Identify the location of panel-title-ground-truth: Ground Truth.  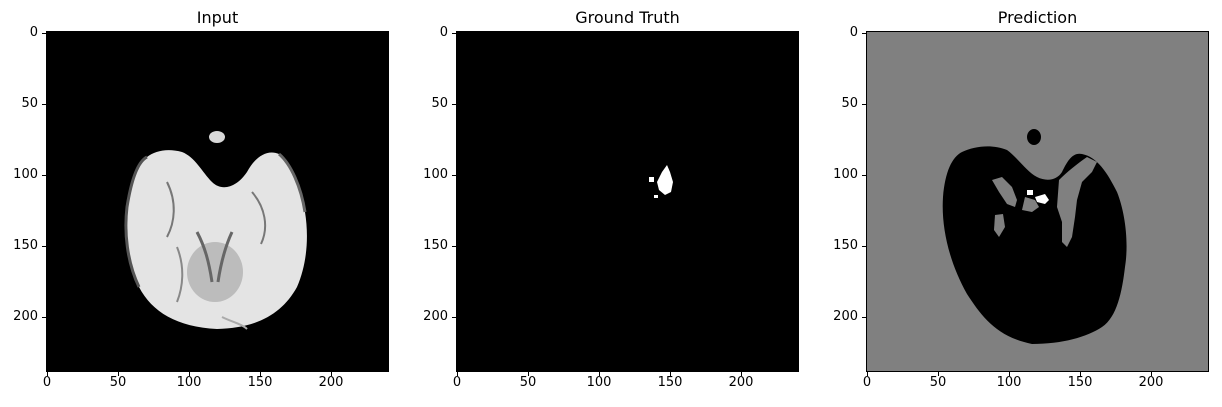
(627, 17).